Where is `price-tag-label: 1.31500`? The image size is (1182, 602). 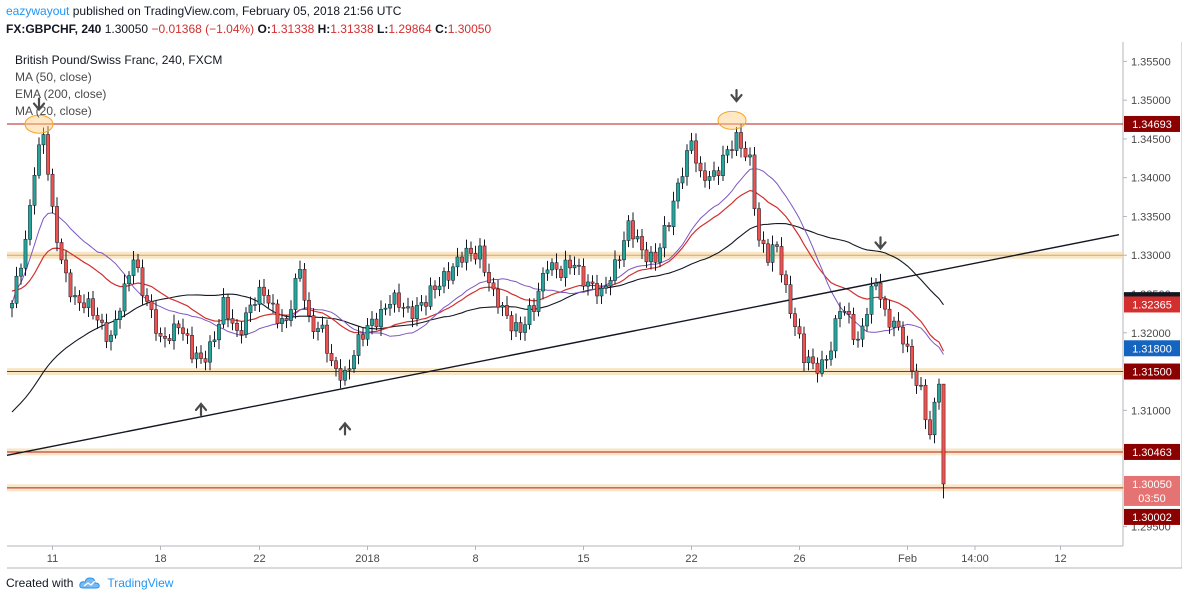
price-tag-label: 1.31500 is located at coordinates (1152, 373).